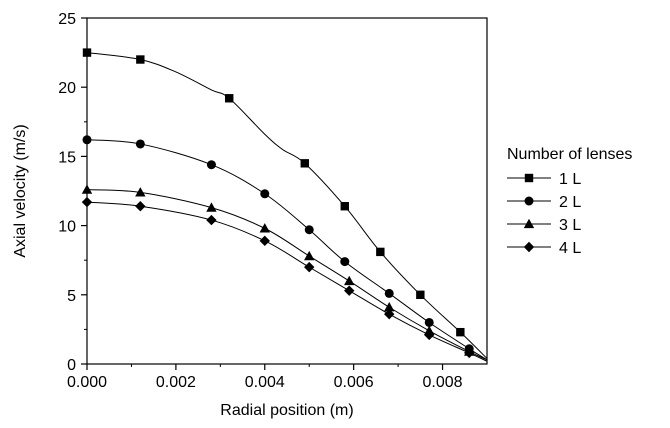  What do you see at coordinates (71, 365) in the screenshot?
I see `y-tick-label: 0` at bounding box center [71, 365].